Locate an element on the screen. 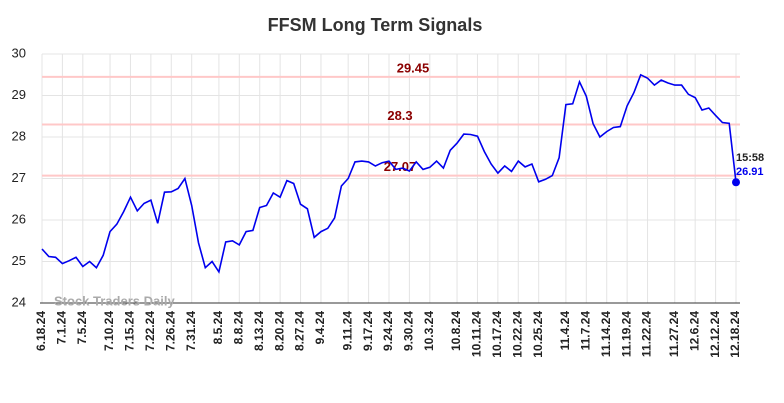 This screenshot has height=403, width=784. x-tick-label: 8.20.24 is located at coordinates (279, 331).